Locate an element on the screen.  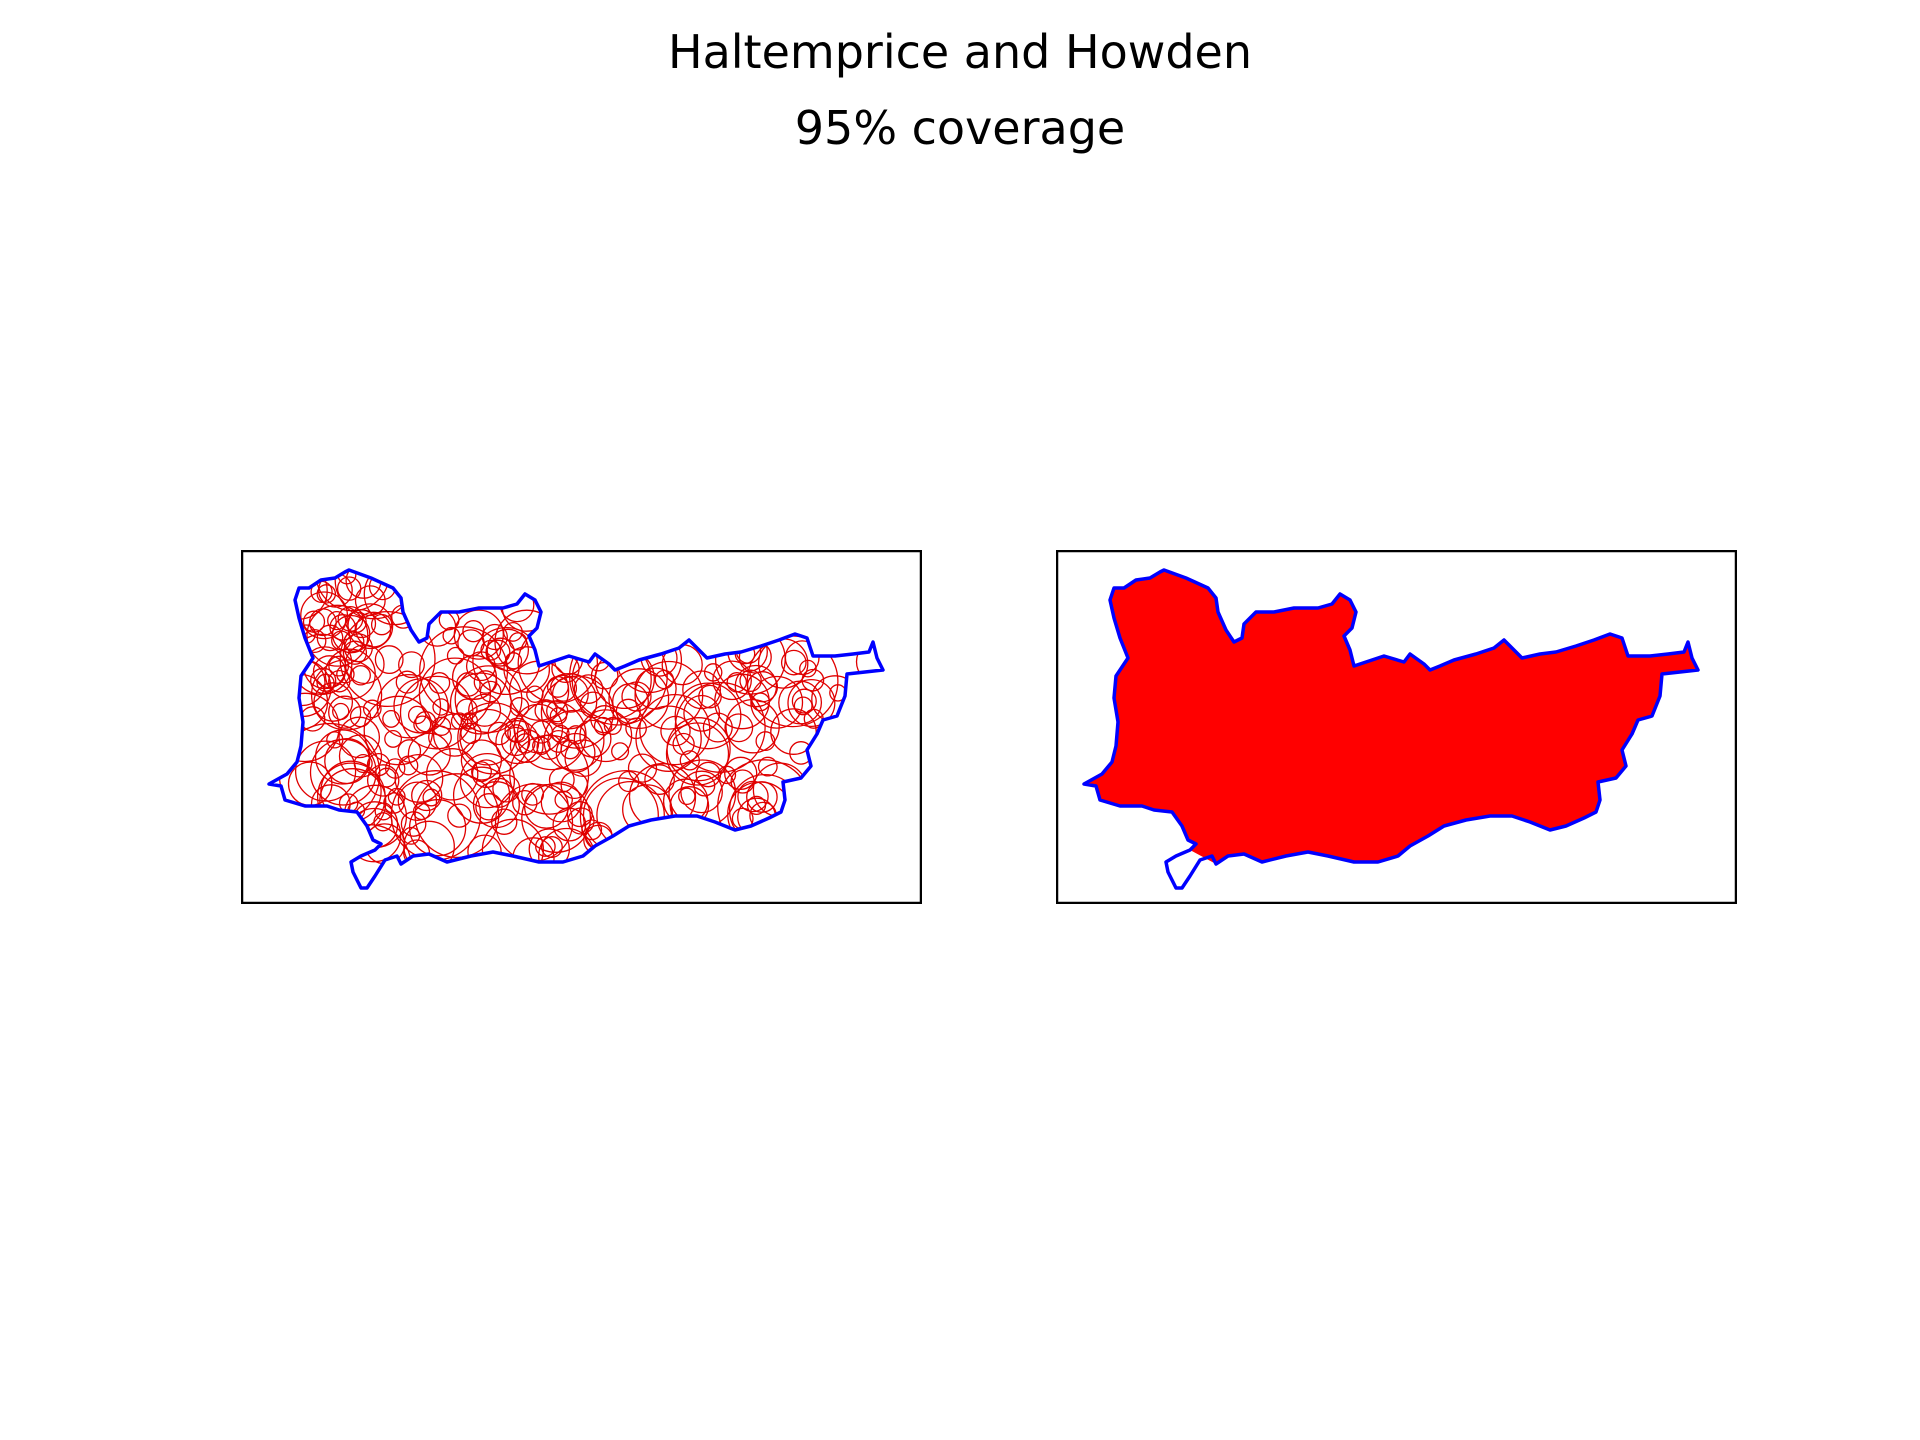
figure-subtitle: 95% coverage is located at coordinates (960, 128).